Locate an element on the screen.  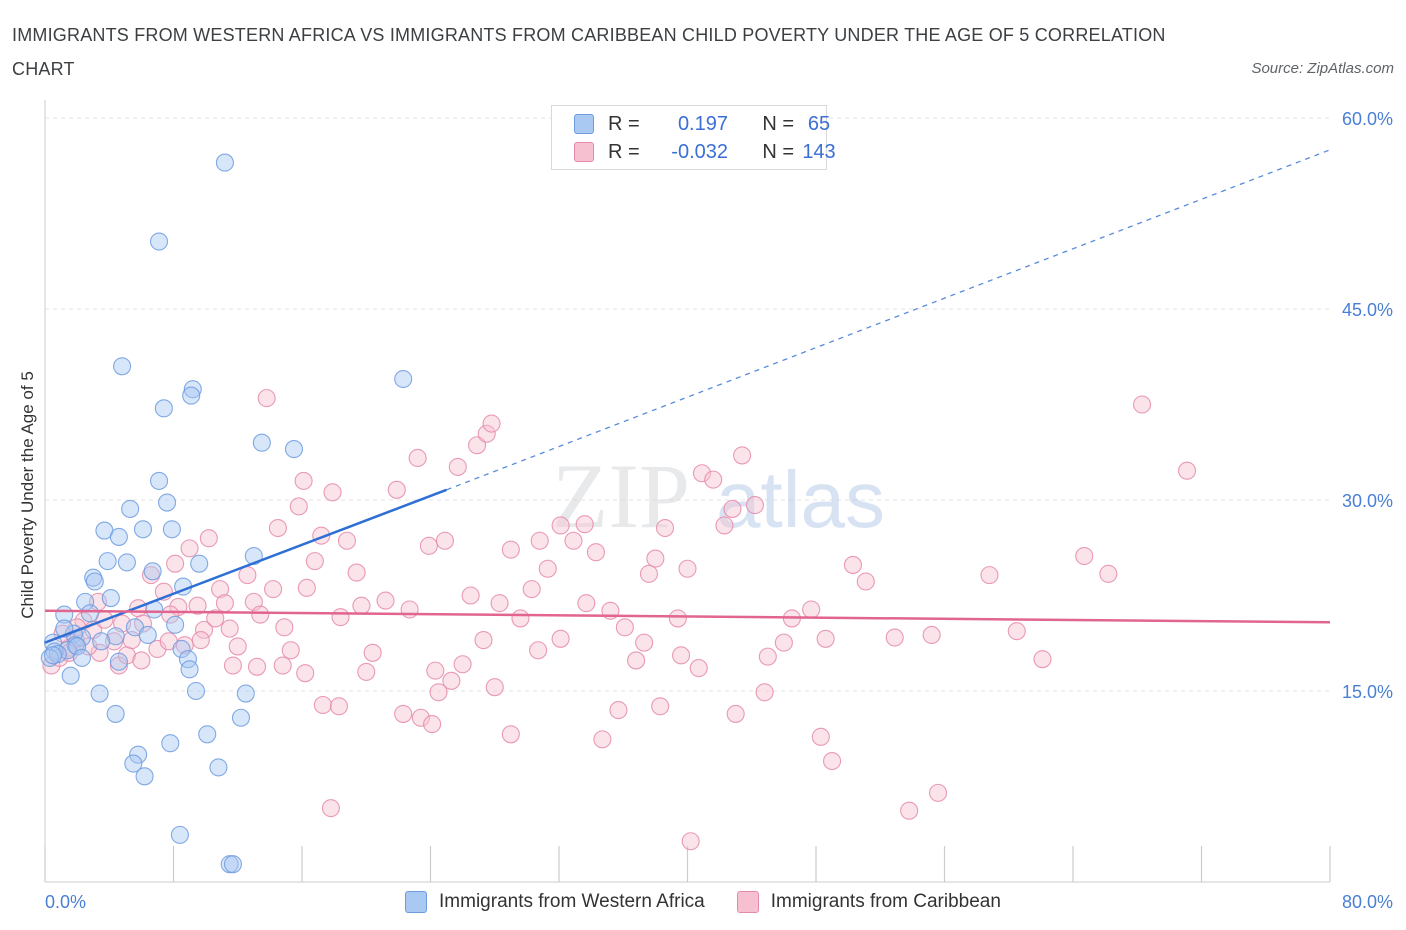
legend-label-western-africa: Immigrants from Western Africa is located at coordinates (572, 901).